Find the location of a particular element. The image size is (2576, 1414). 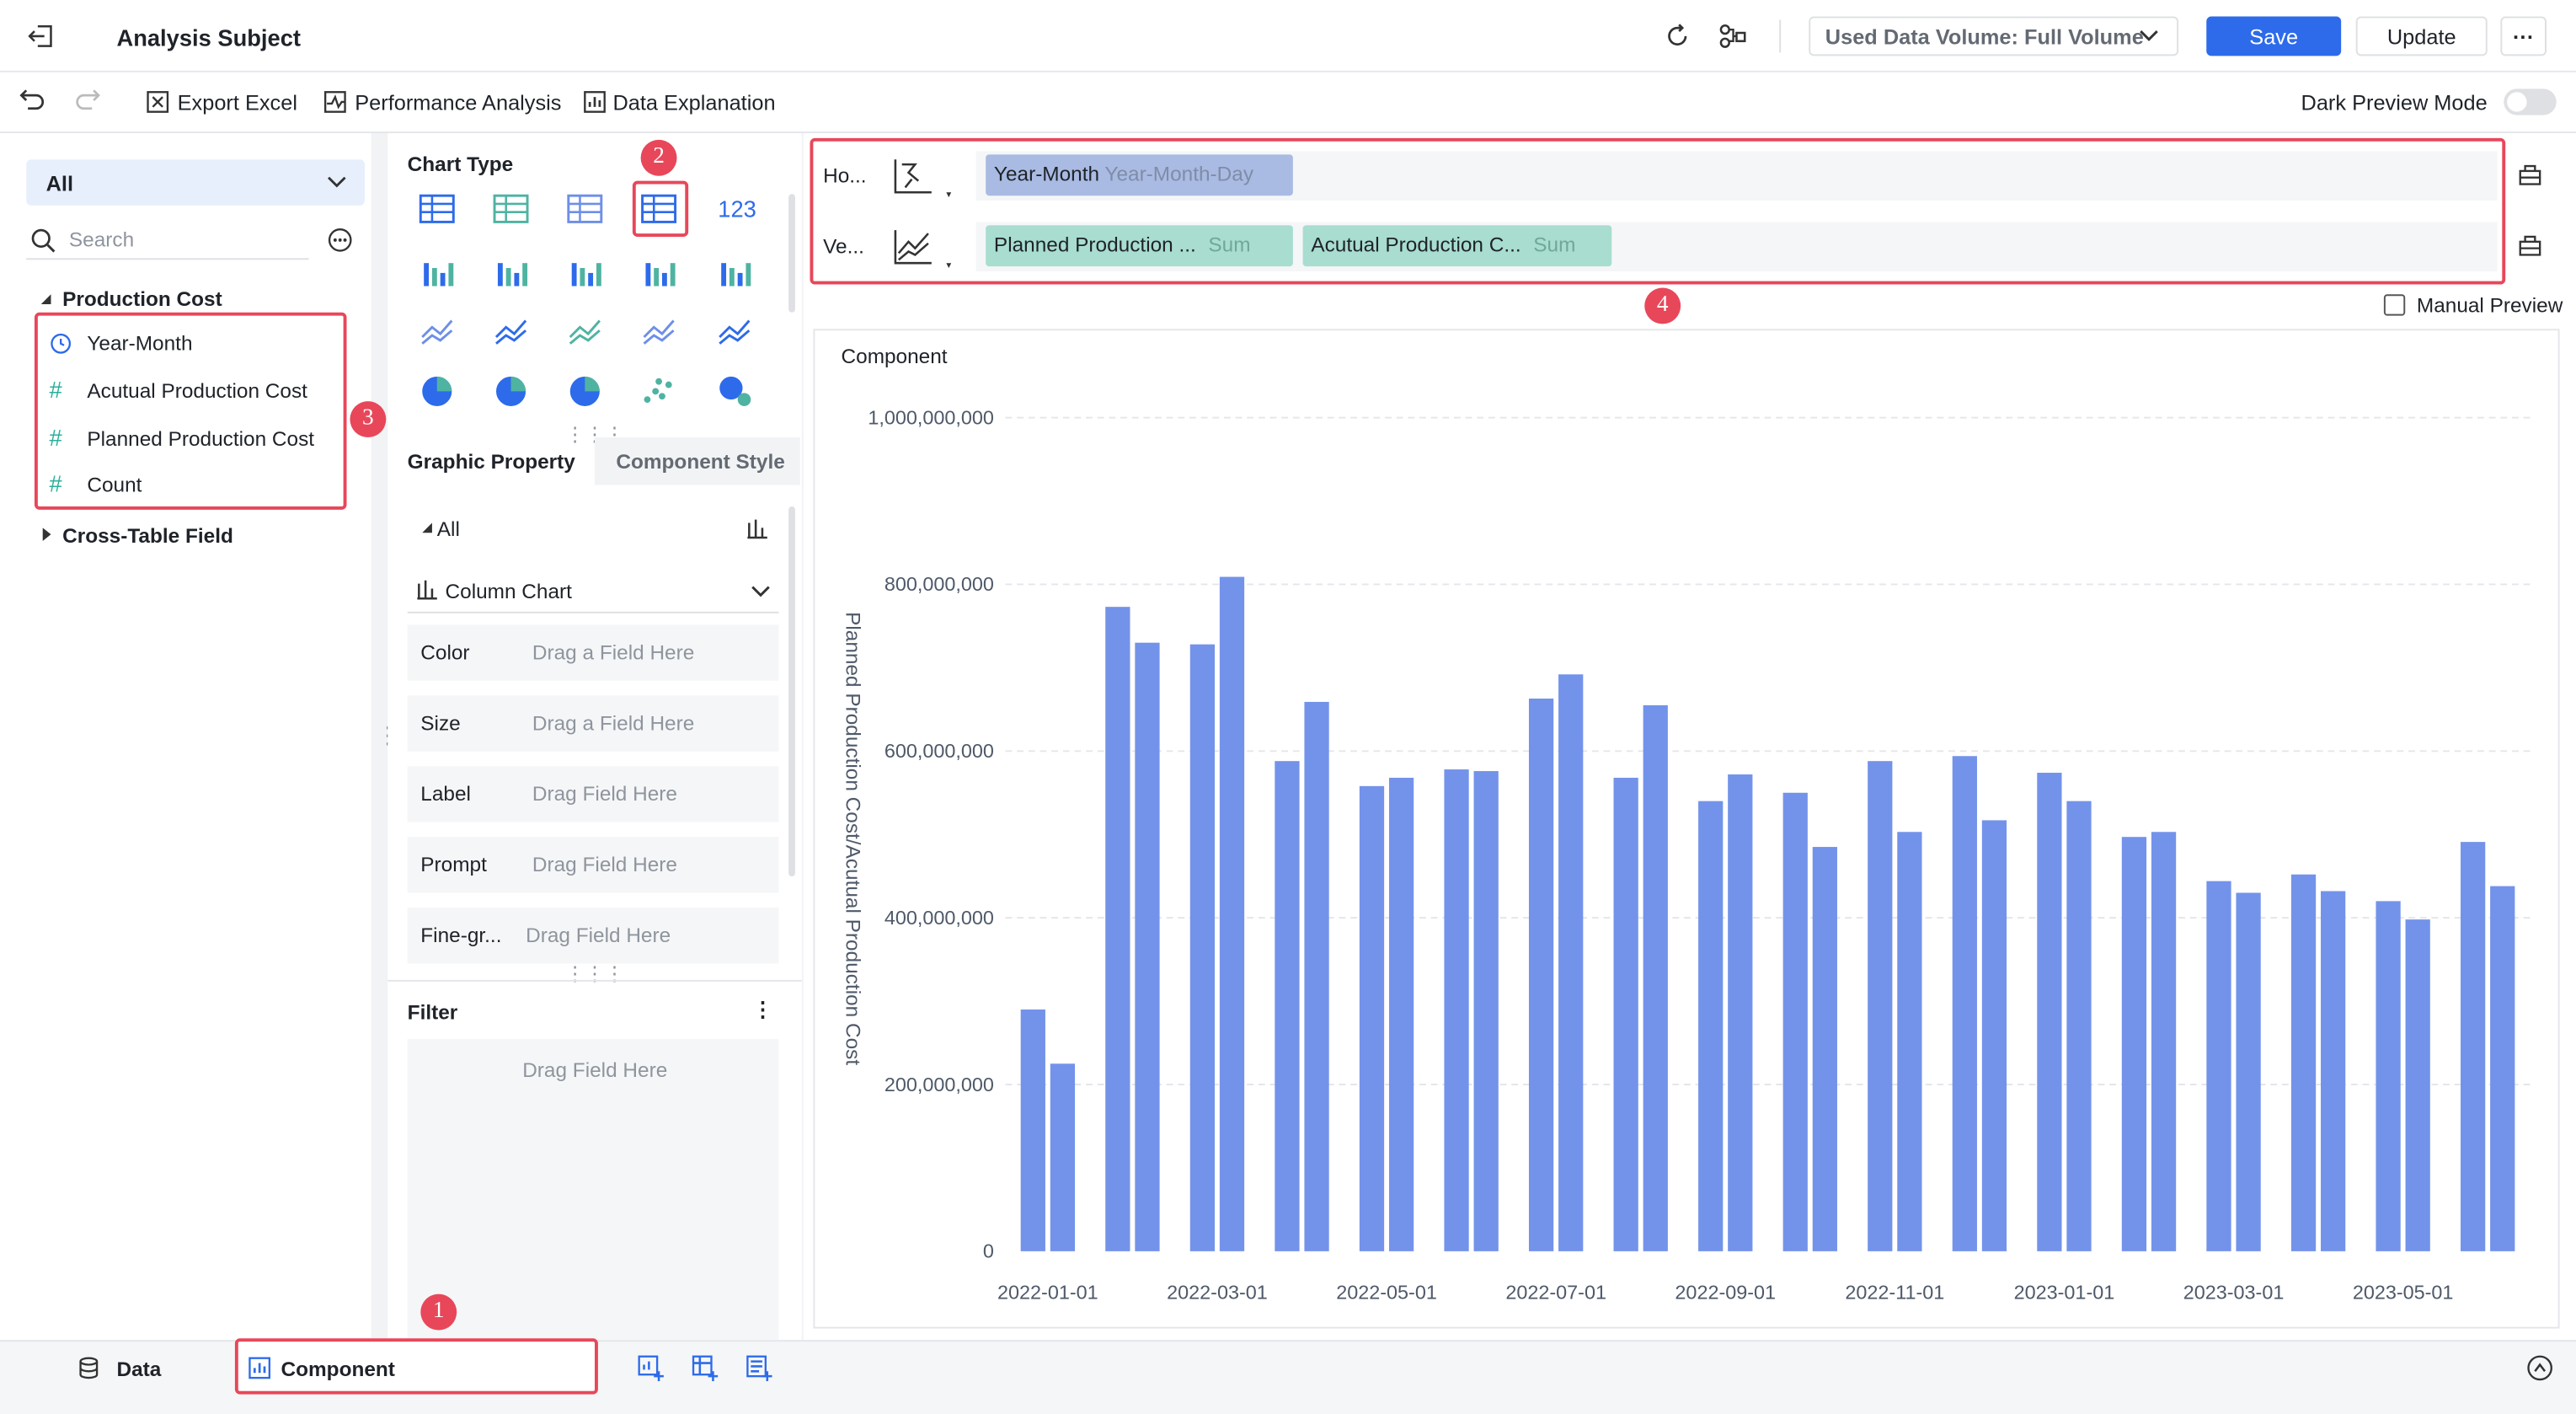

x-tick-label: 2022-01-01 is located at coordinates (1047, 1292).